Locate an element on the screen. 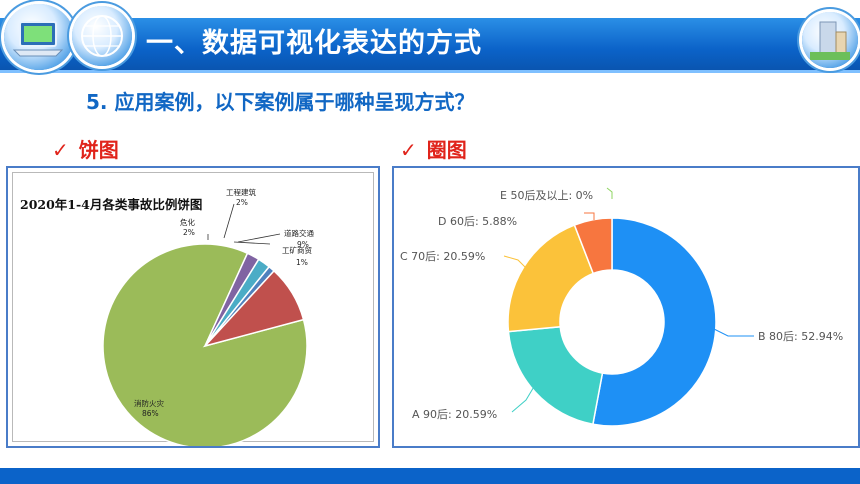 The width and height of the screenshot is (860, 484). pie-label-name-chem: 危化 is located at coordinates (187, 222).